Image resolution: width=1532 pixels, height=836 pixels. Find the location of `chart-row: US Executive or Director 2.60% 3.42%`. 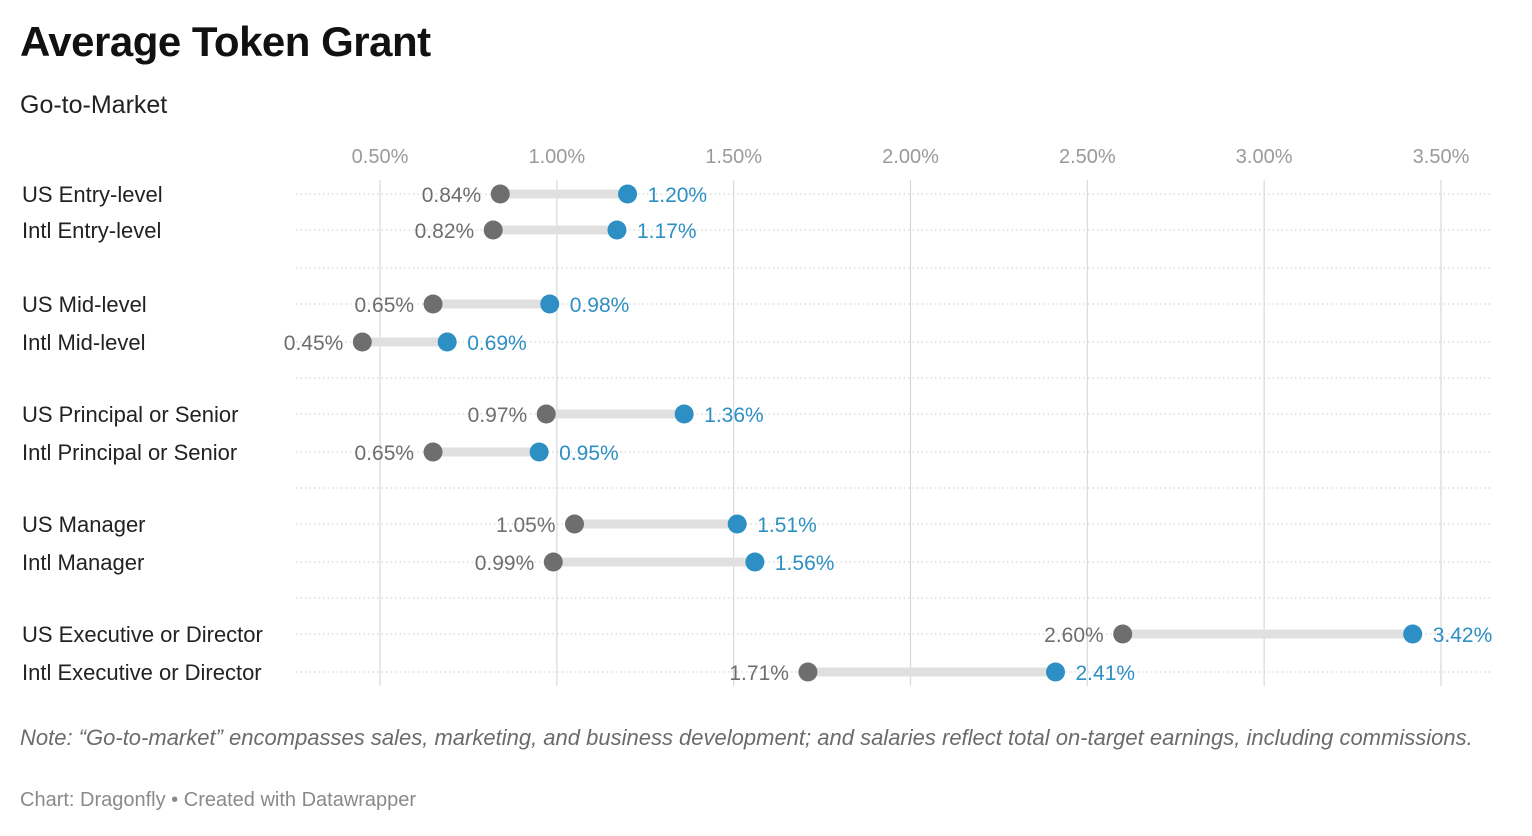

chart-row: US Executive or Director 2.60% 3.42% is located at coordinates (757, 634).